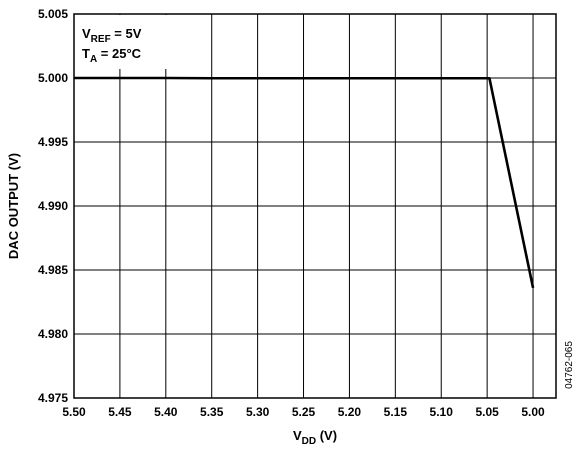 The height and width of the screenshot is (452, 582). Describe the element at coordinates (112, 55) in the screenshot. I see `annotation-ta: TA = 25°C` at that location.